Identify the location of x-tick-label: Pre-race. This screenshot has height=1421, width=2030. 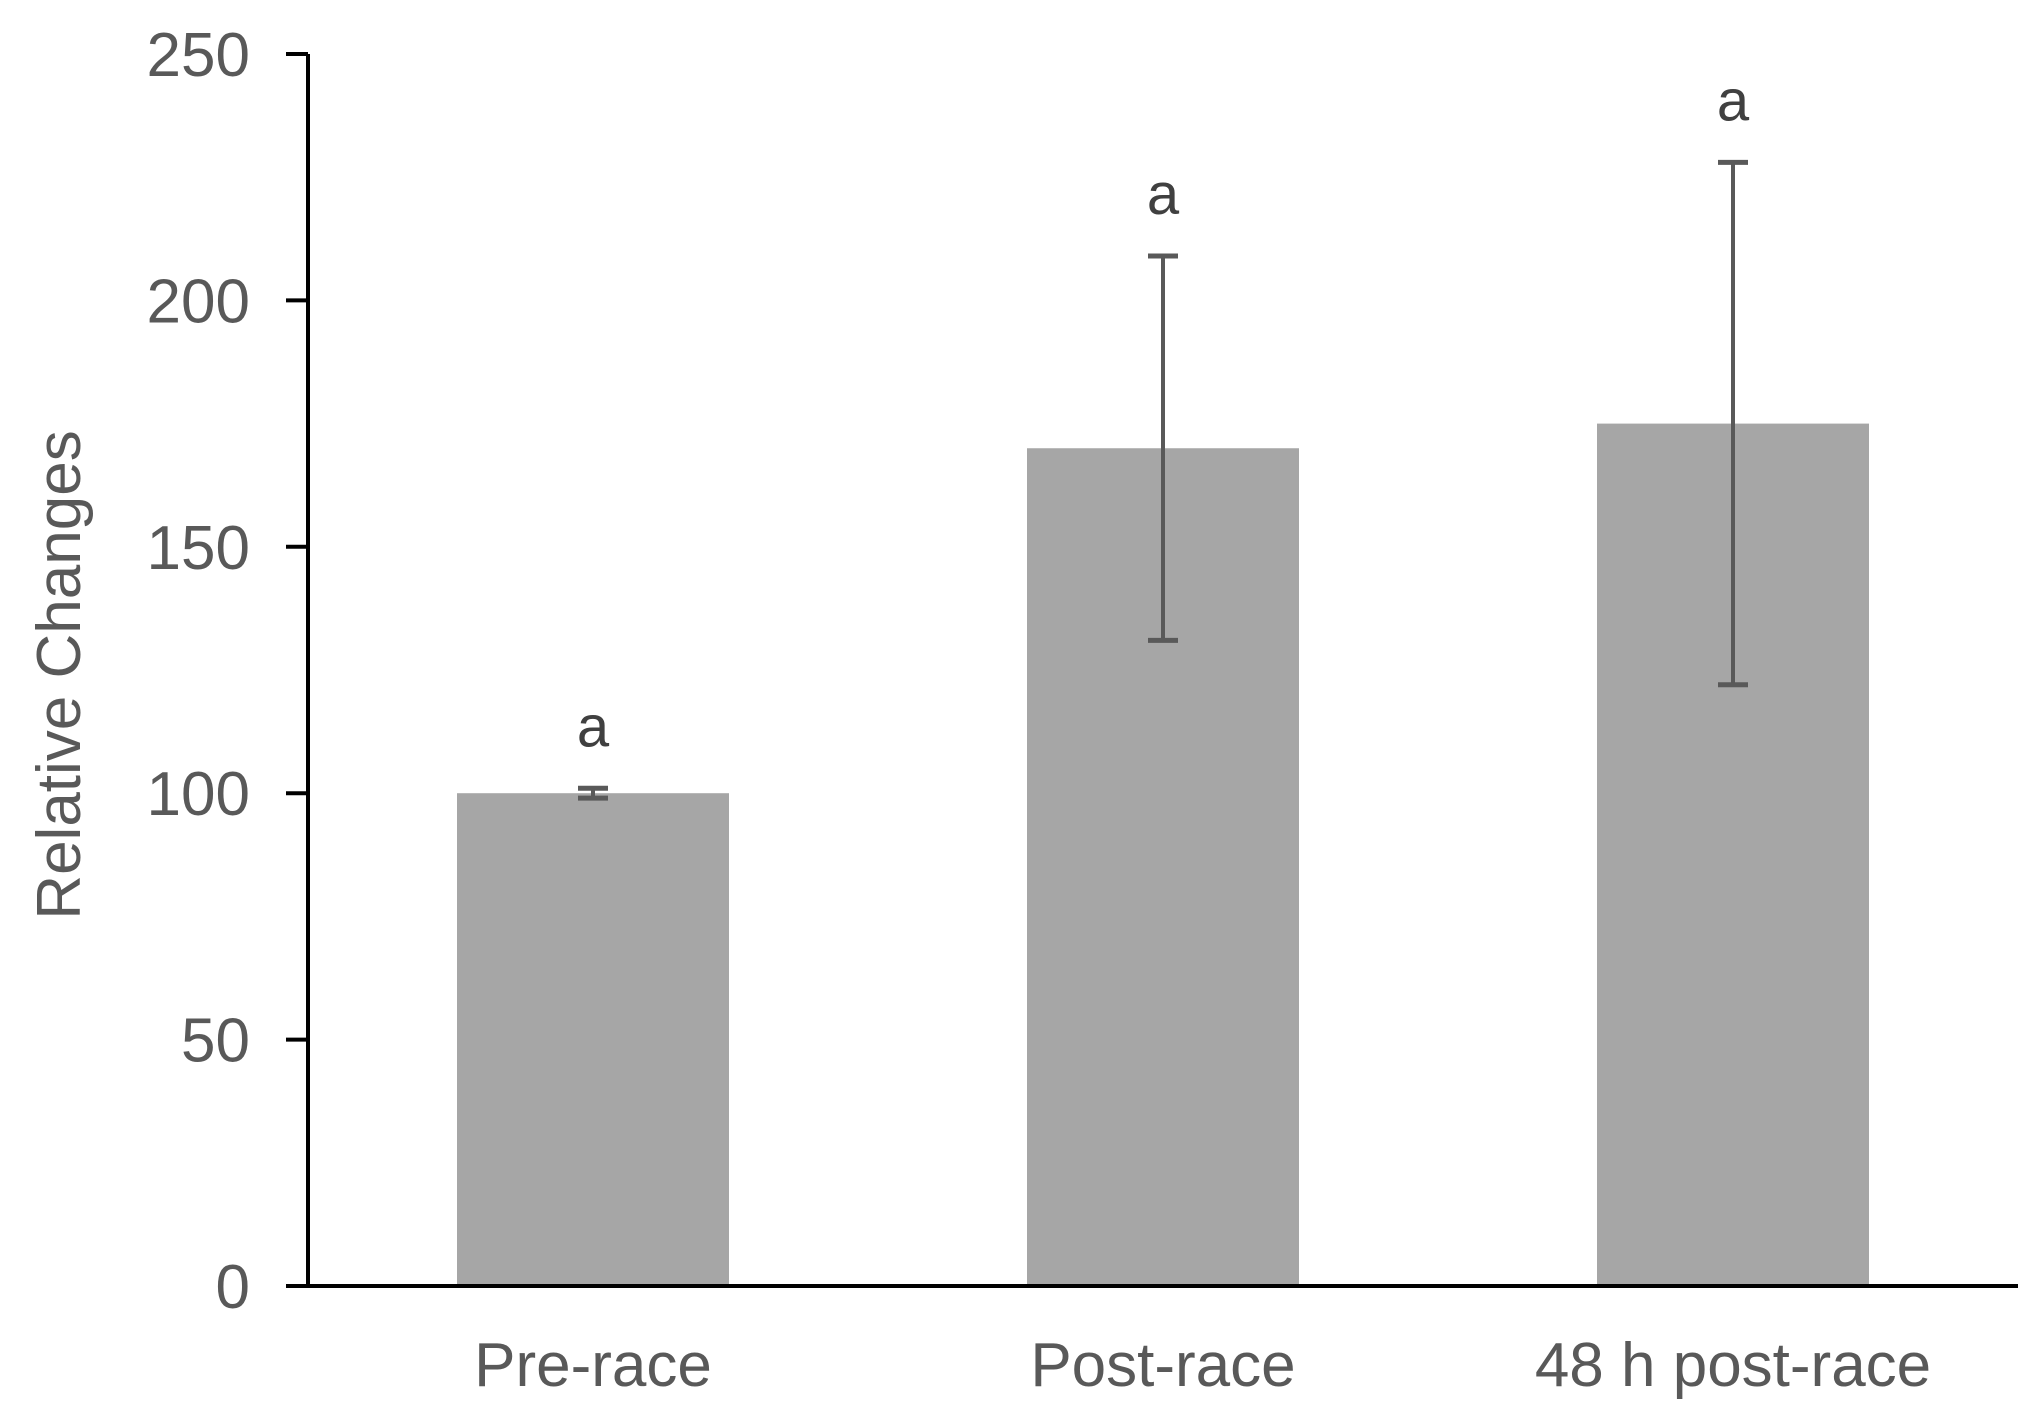
(593, 1365).